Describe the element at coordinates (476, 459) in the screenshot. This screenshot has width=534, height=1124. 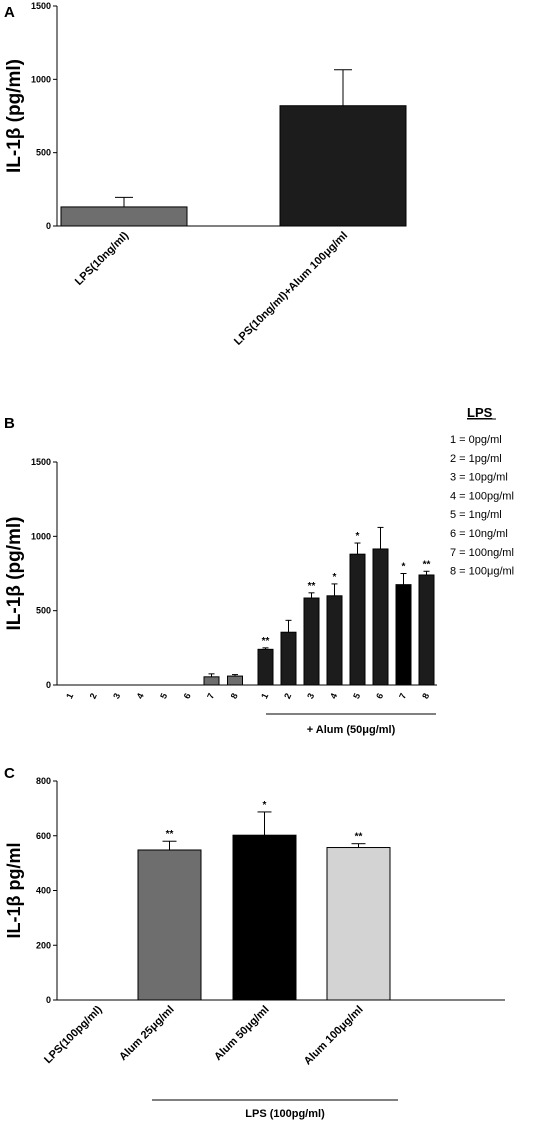
I see `legend-item: 2 = 1pg/ml` at that location.